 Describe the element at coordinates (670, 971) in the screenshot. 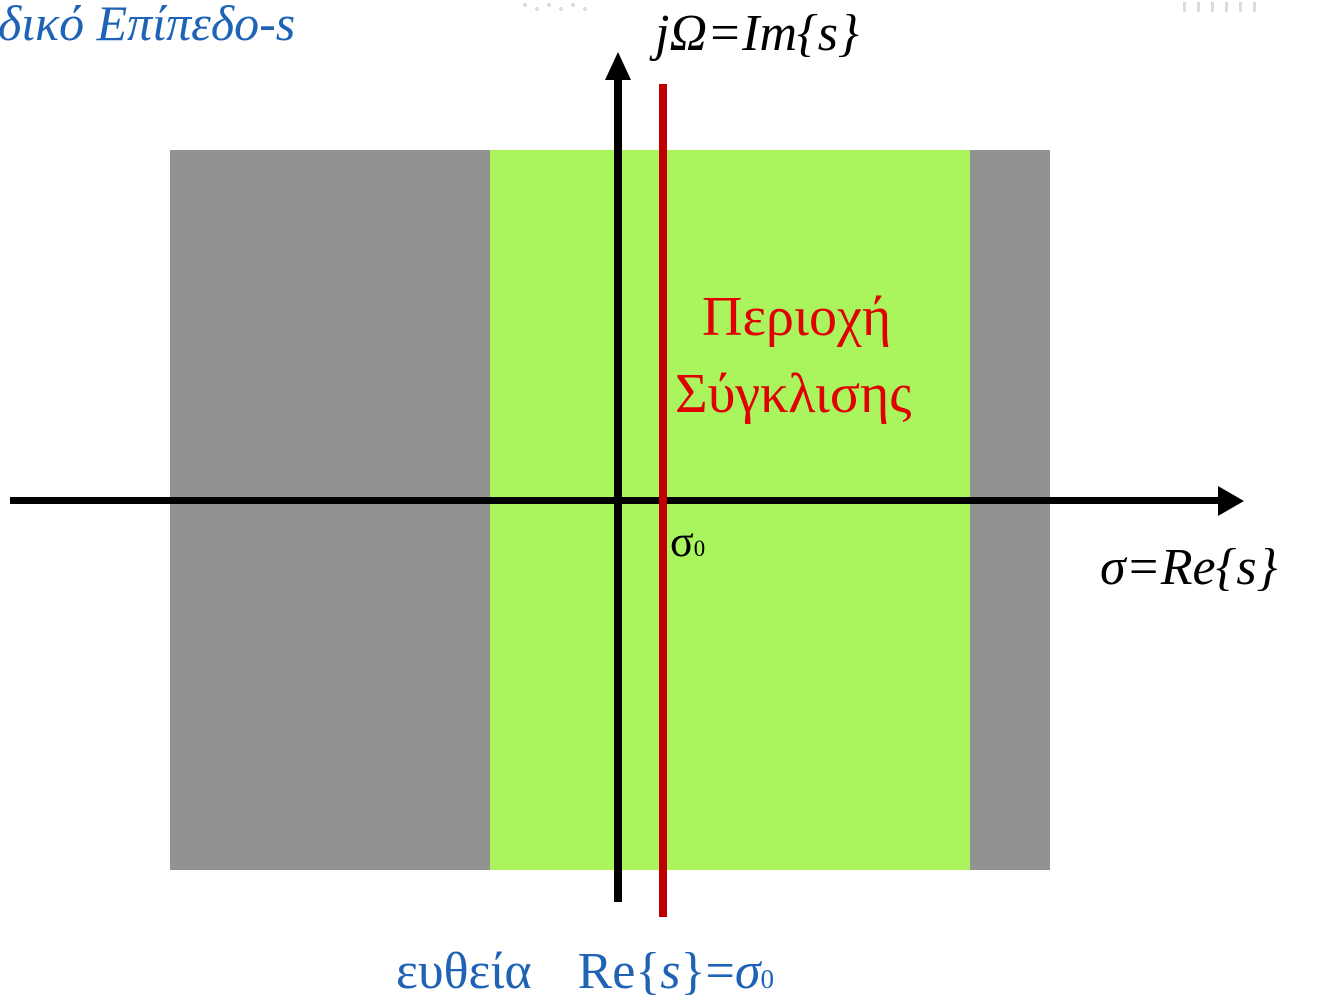

I see `line-caption-variable: s` at that location.